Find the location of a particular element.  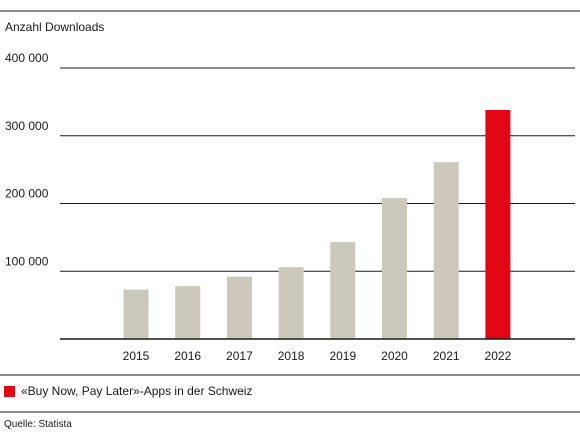

bar-2017 is located at coordinates (239, 307).